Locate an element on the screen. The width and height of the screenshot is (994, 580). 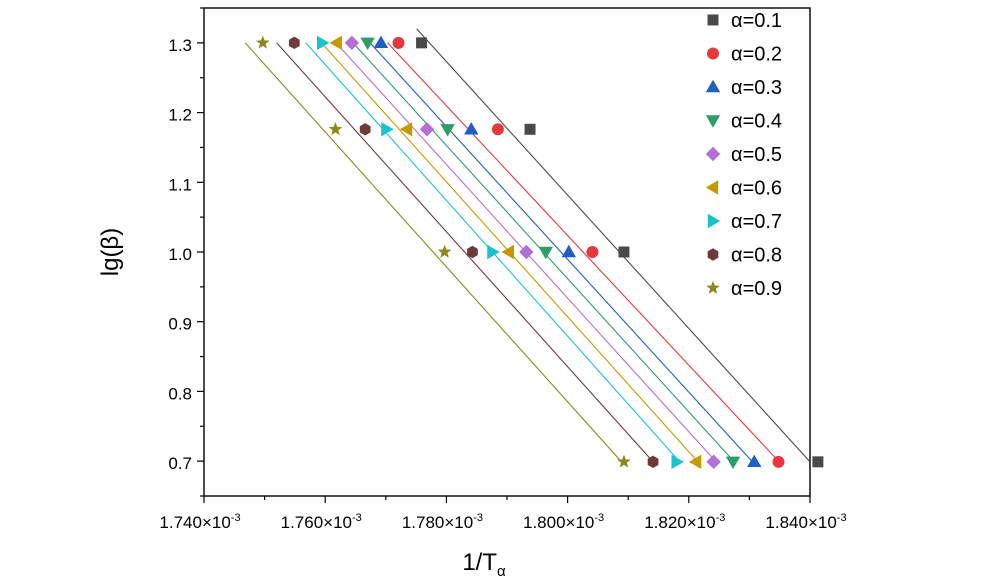
x-tick-label: 1.840×10⁻³ is located at coordinates (805, 522).